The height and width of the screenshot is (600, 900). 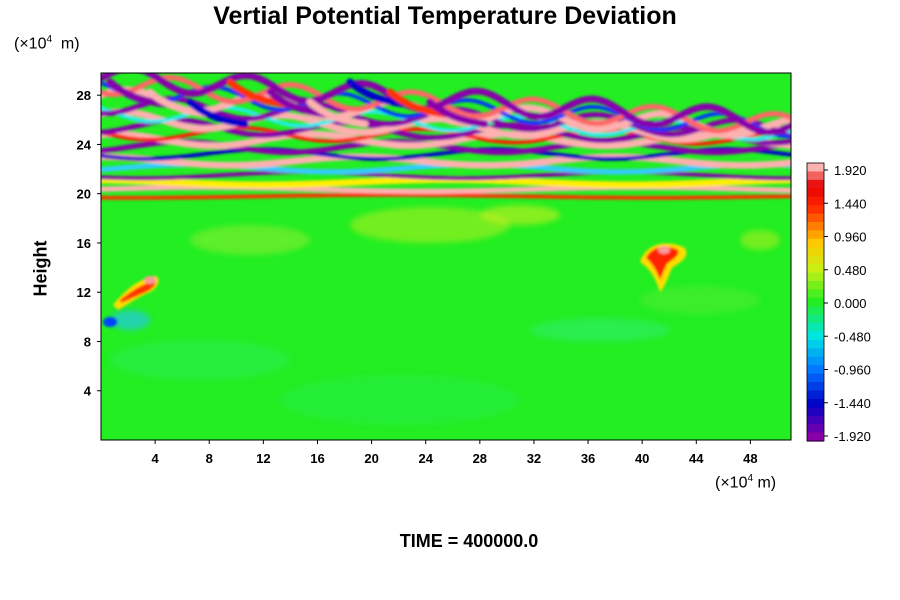 I want to click on x-tick-label: 48, so click(x=750, y=458).